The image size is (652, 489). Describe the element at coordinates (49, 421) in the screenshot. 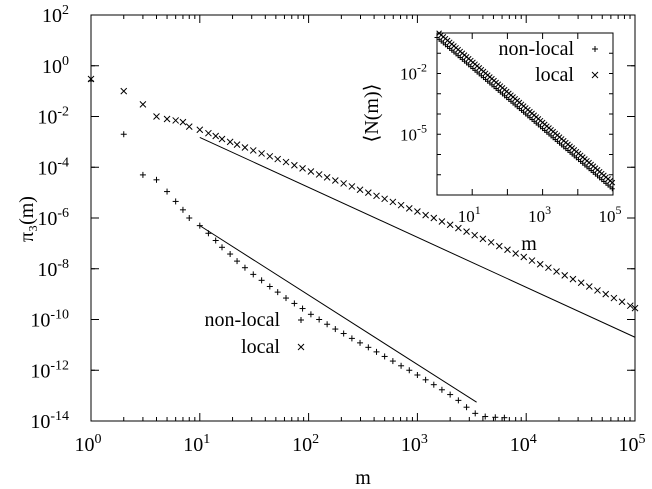

I see `y-tick-label: 10⁻¹⁴` at that location.